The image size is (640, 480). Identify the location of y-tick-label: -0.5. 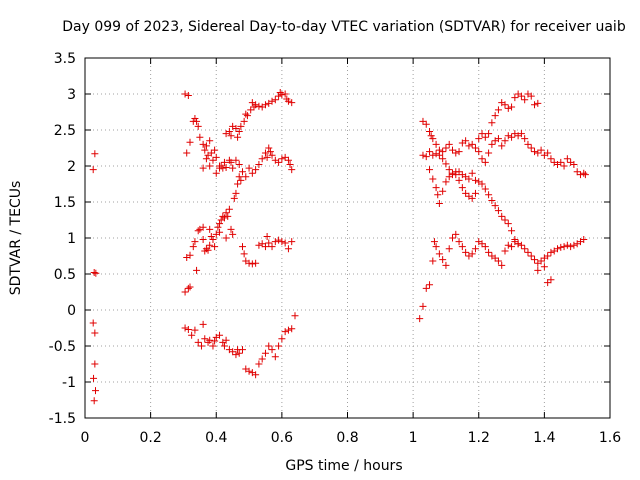
(62, 347).